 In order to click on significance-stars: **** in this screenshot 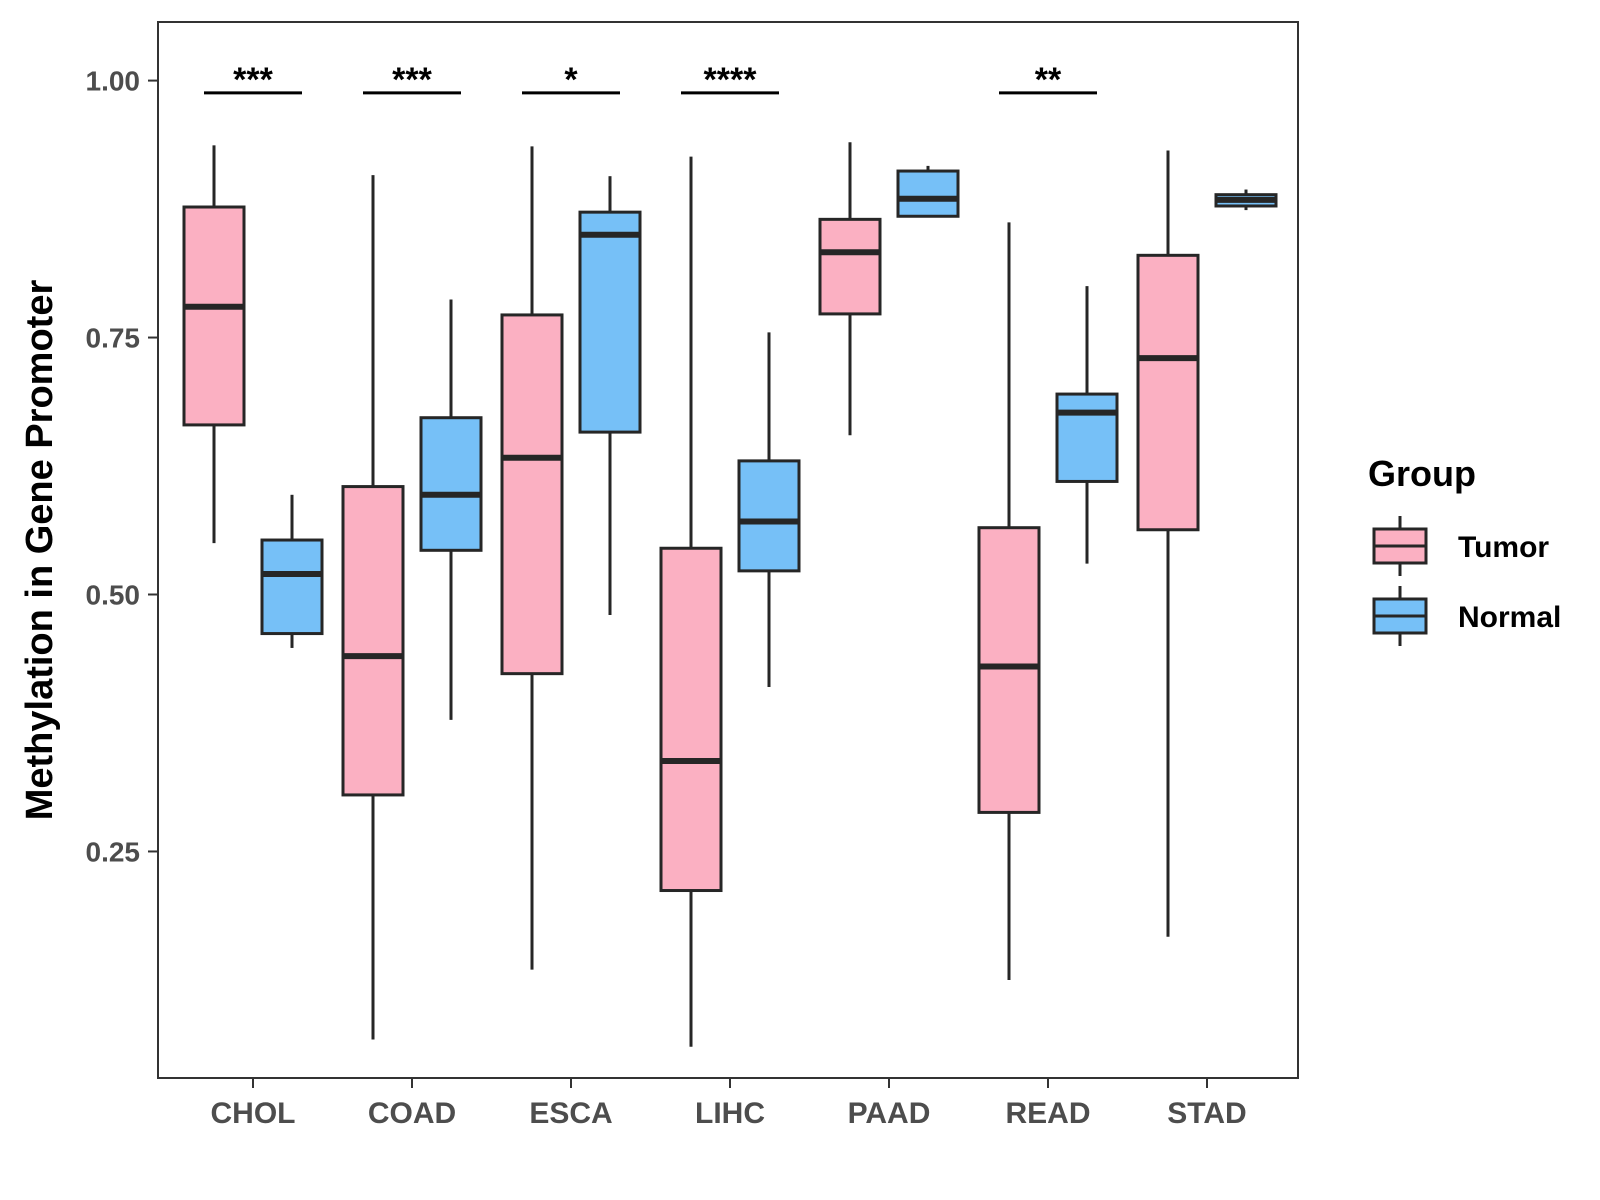, I will do `click(731, 80)`.